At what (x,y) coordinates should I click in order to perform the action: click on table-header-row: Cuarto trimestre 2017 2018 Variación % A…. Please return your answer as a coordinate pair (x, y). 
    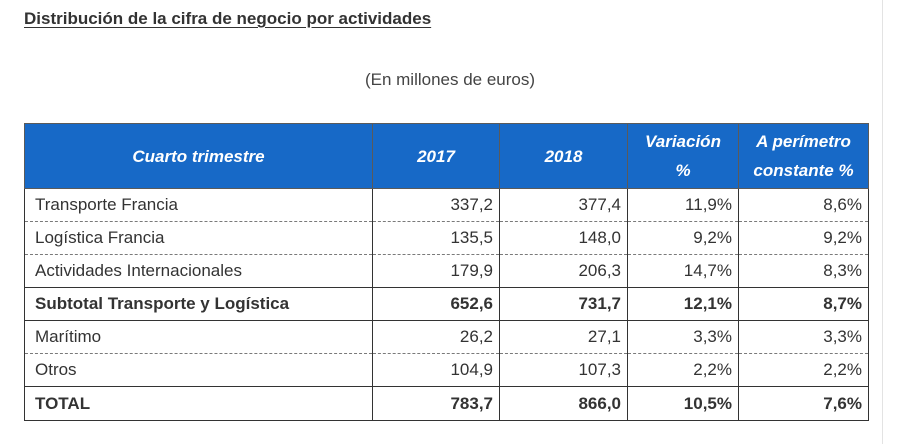
    Looking at the image, I should click on (446, 156).